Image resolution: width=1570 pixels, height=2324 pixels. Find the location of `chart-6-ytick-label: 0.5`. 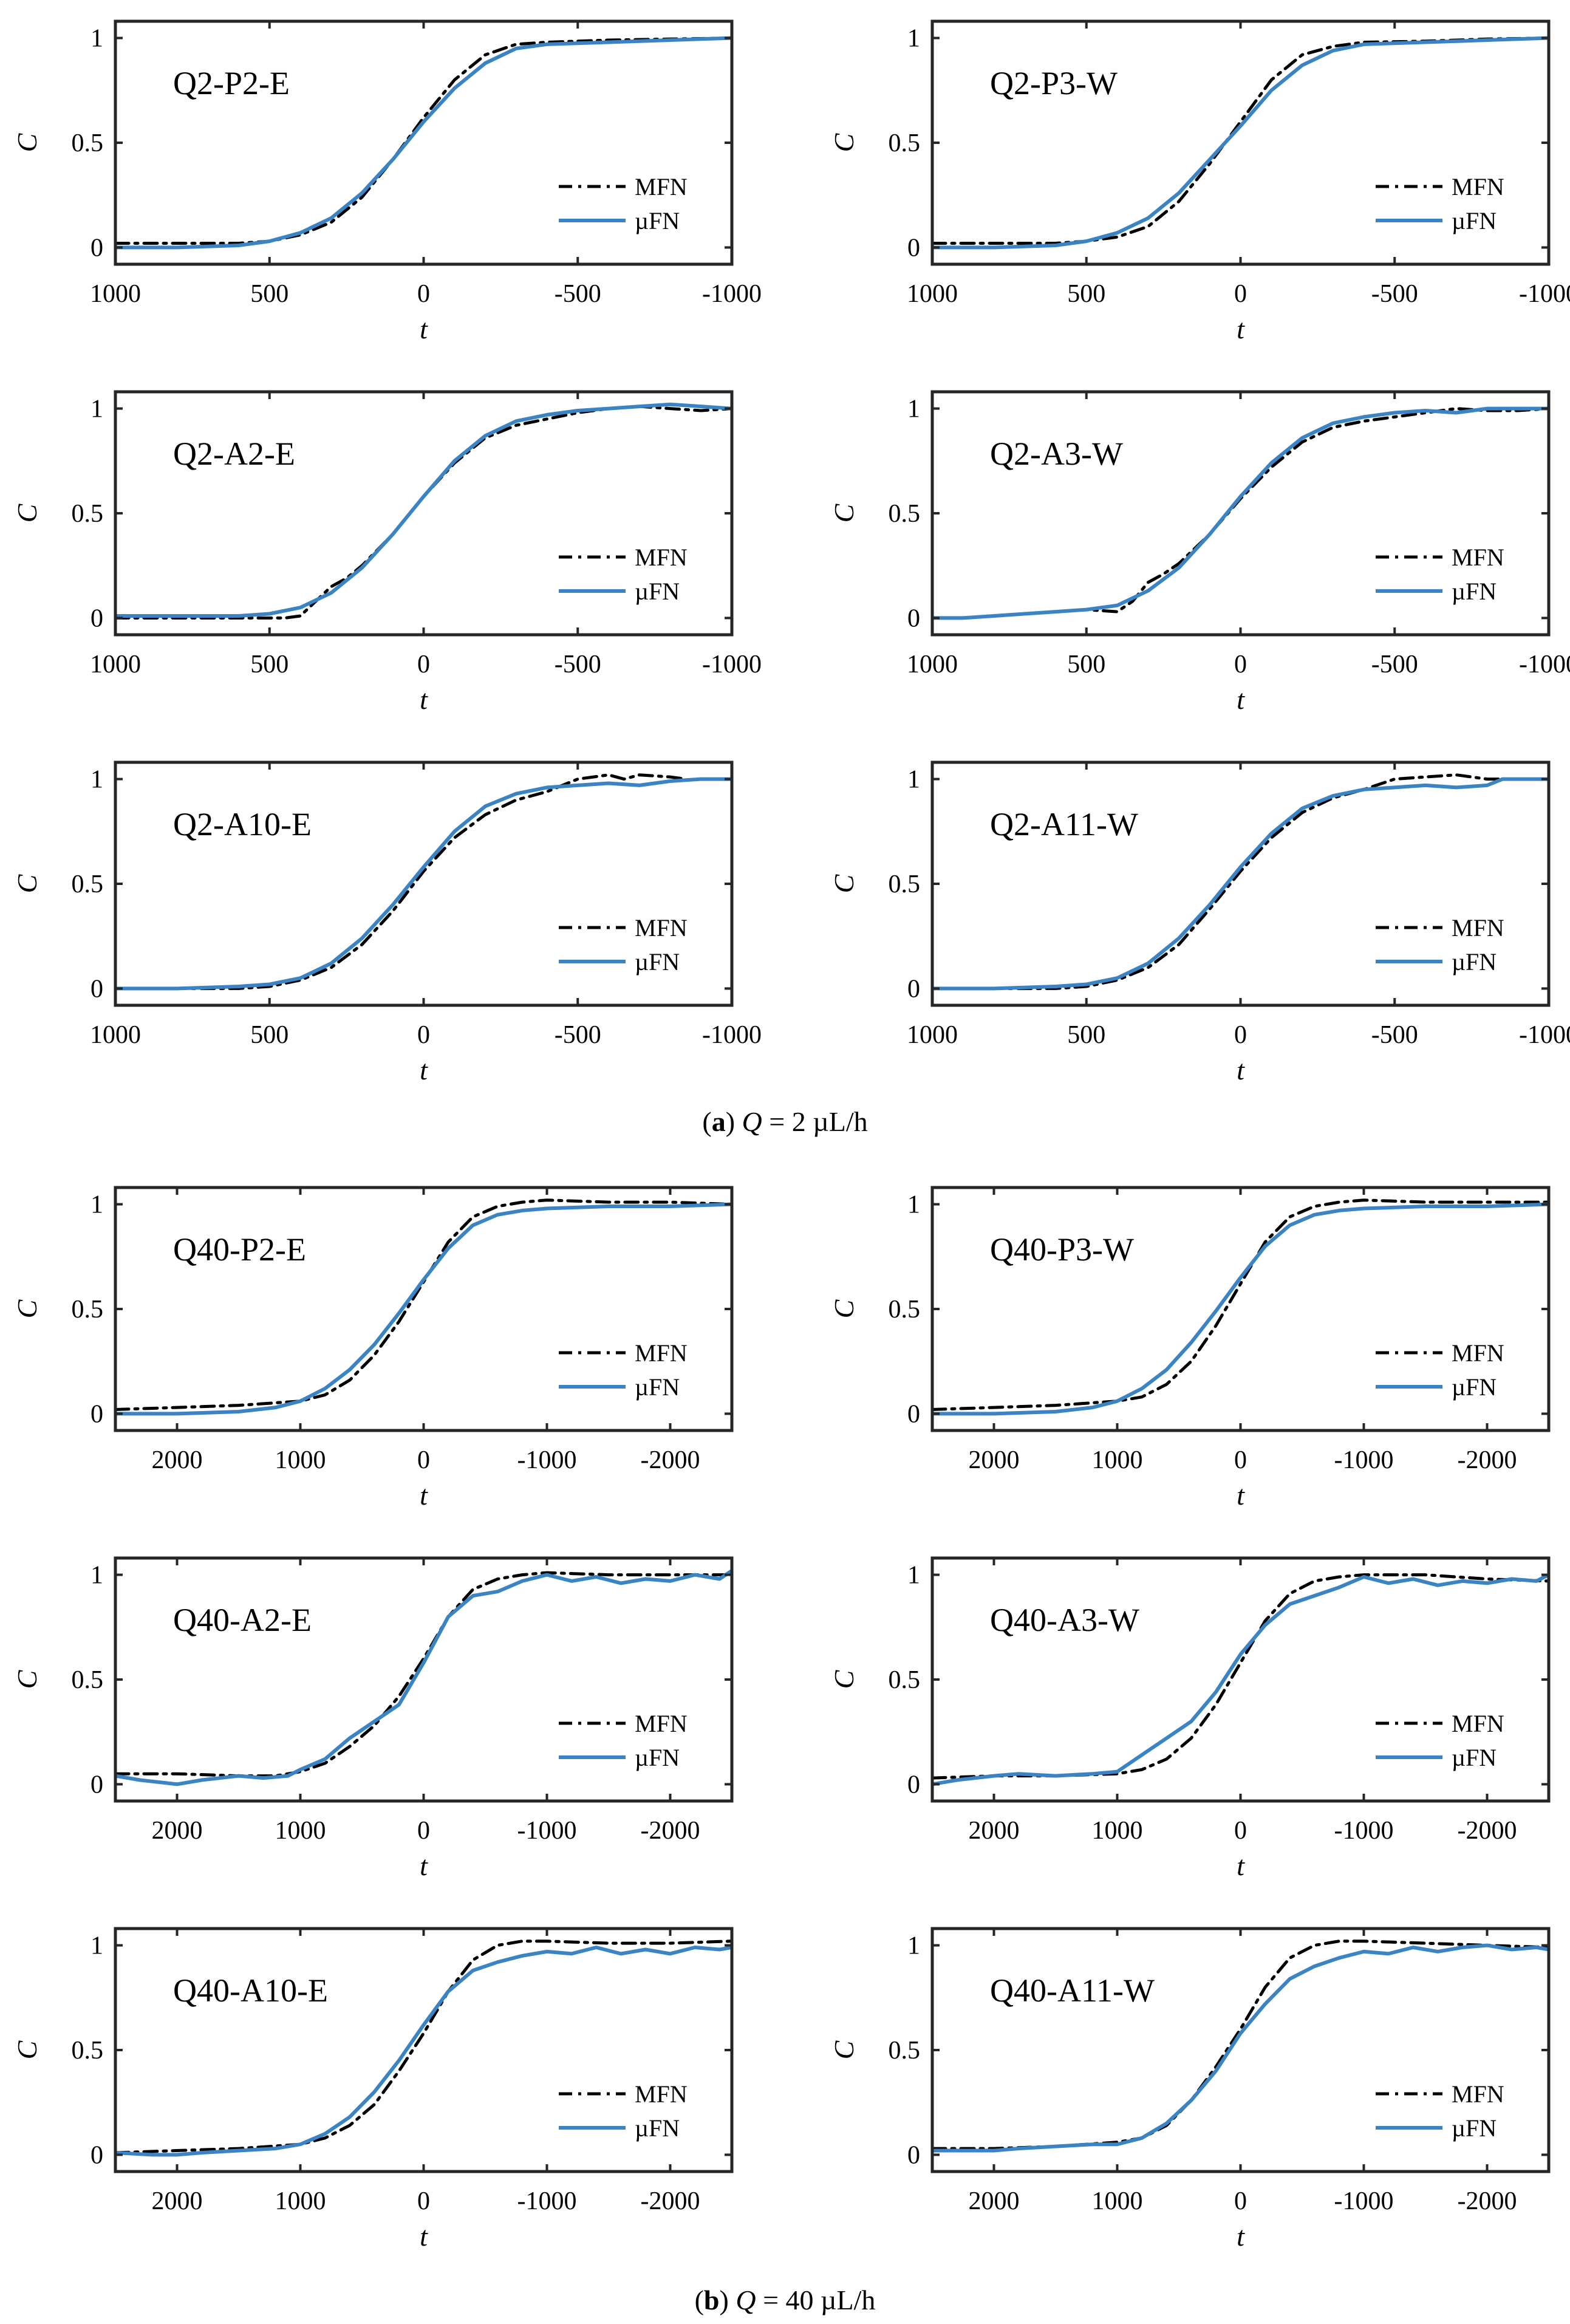

chart-6-ytick-label: 0.5 is located at coordinates (88, 1310).